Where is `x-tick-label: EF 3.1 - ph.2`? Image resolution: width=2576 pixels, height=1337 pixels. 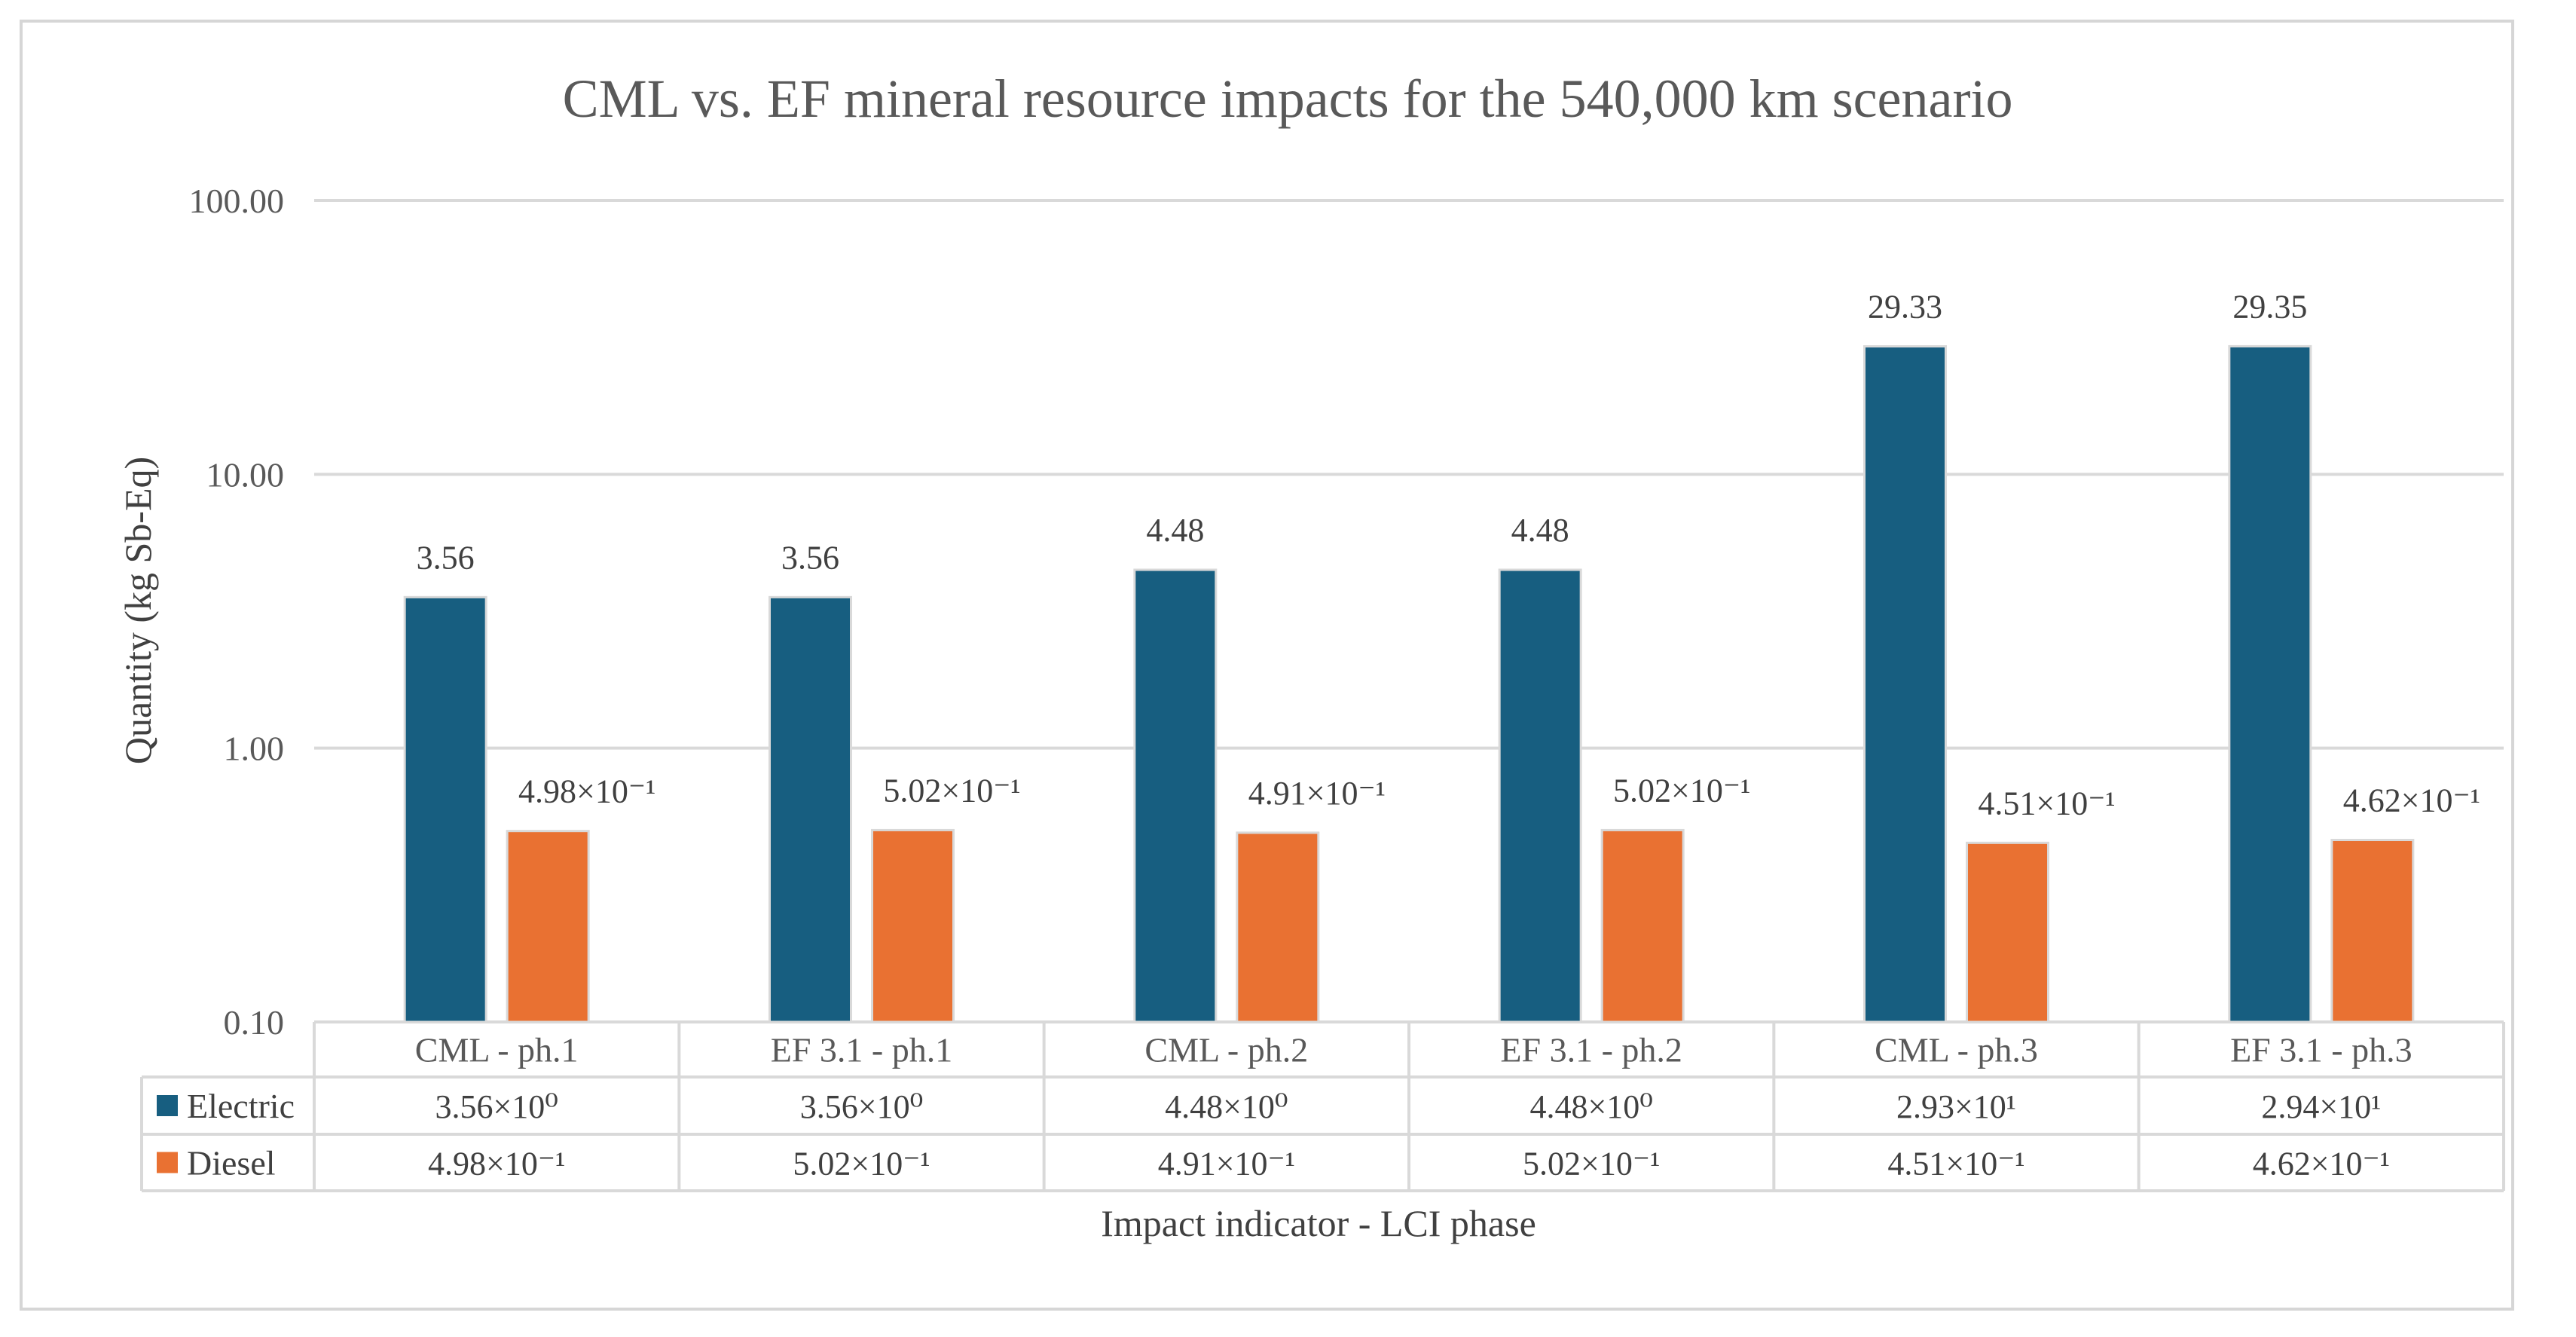 x-tick-label: EF 3.1 - ph.2 is located at coordinates (1591, 1050).